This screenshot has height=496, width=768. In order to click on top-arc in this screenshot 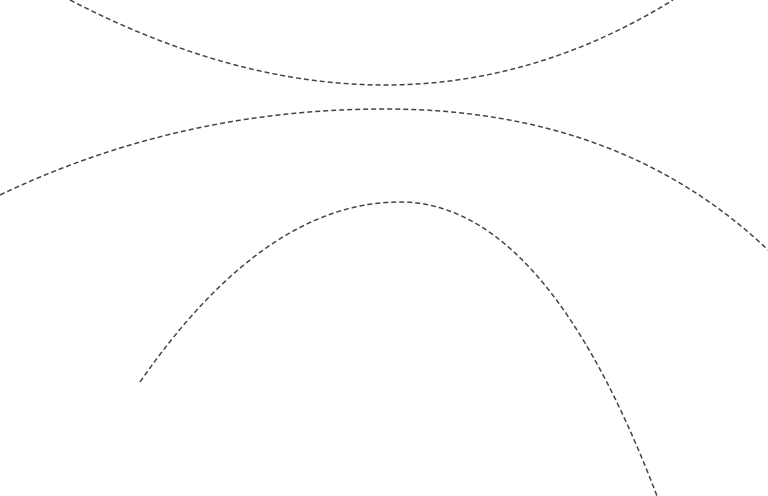, I will do `click(371, 43)`.